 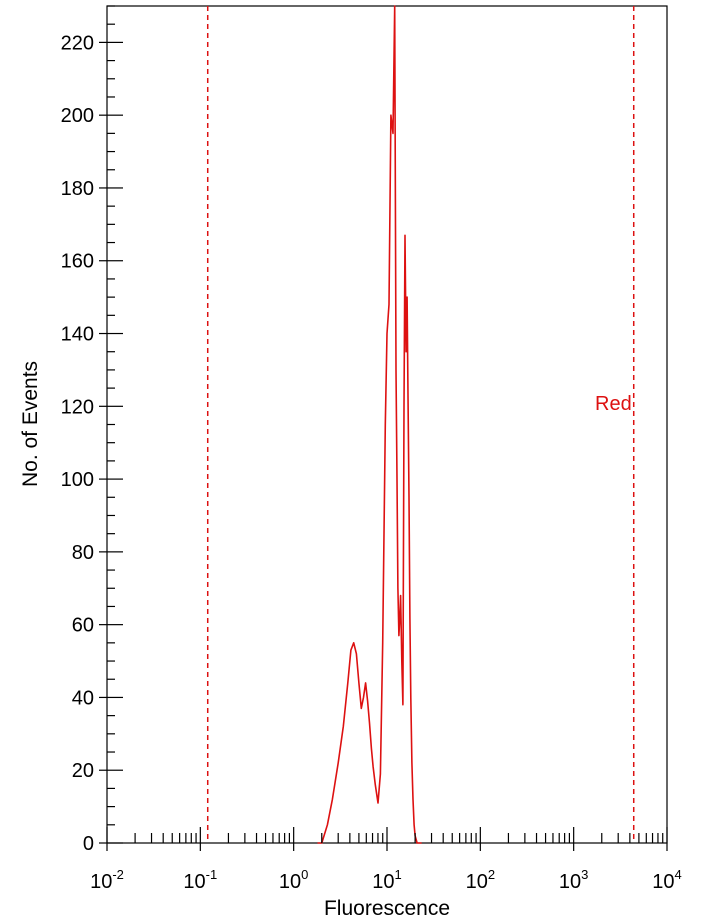 I want to click on gate-marker-label: Red, so click(x=613, y=404).